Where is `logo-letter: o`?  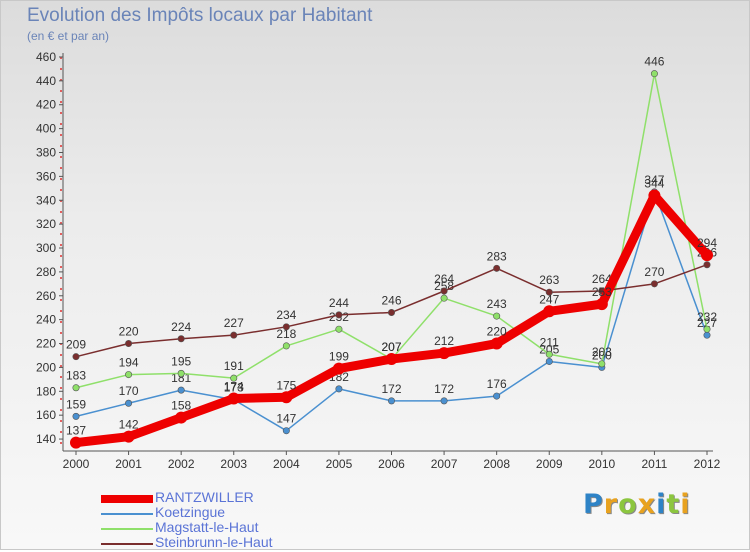 logo-letter: o is located at coordinates (628, 504).